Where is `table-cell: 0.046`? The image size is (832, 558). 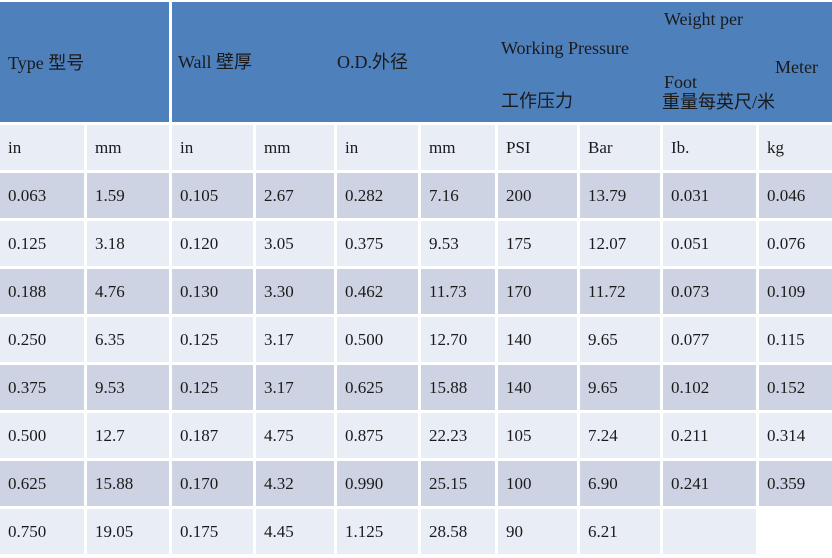 table-cell: 0.046 is located at coordinates (795, 195).